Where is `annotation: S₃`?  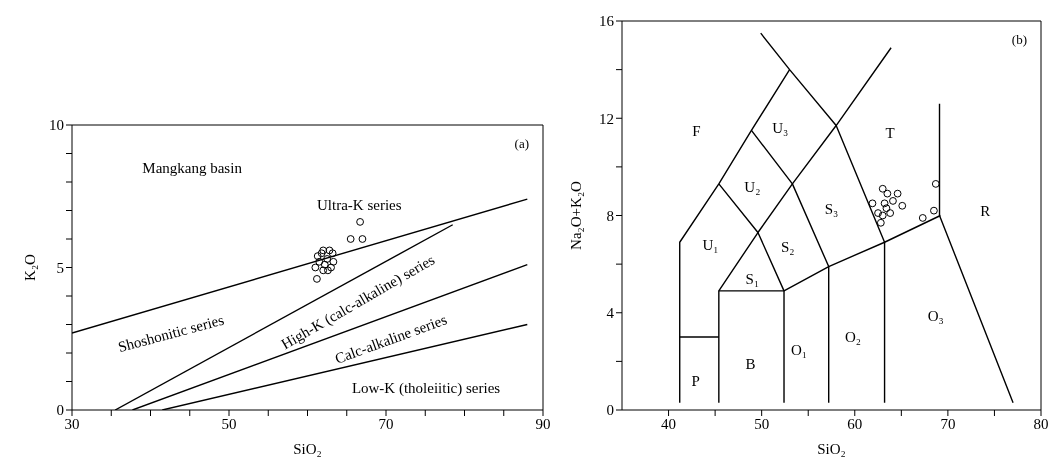
annotation: S₃ is located at coordinates (831, 208).